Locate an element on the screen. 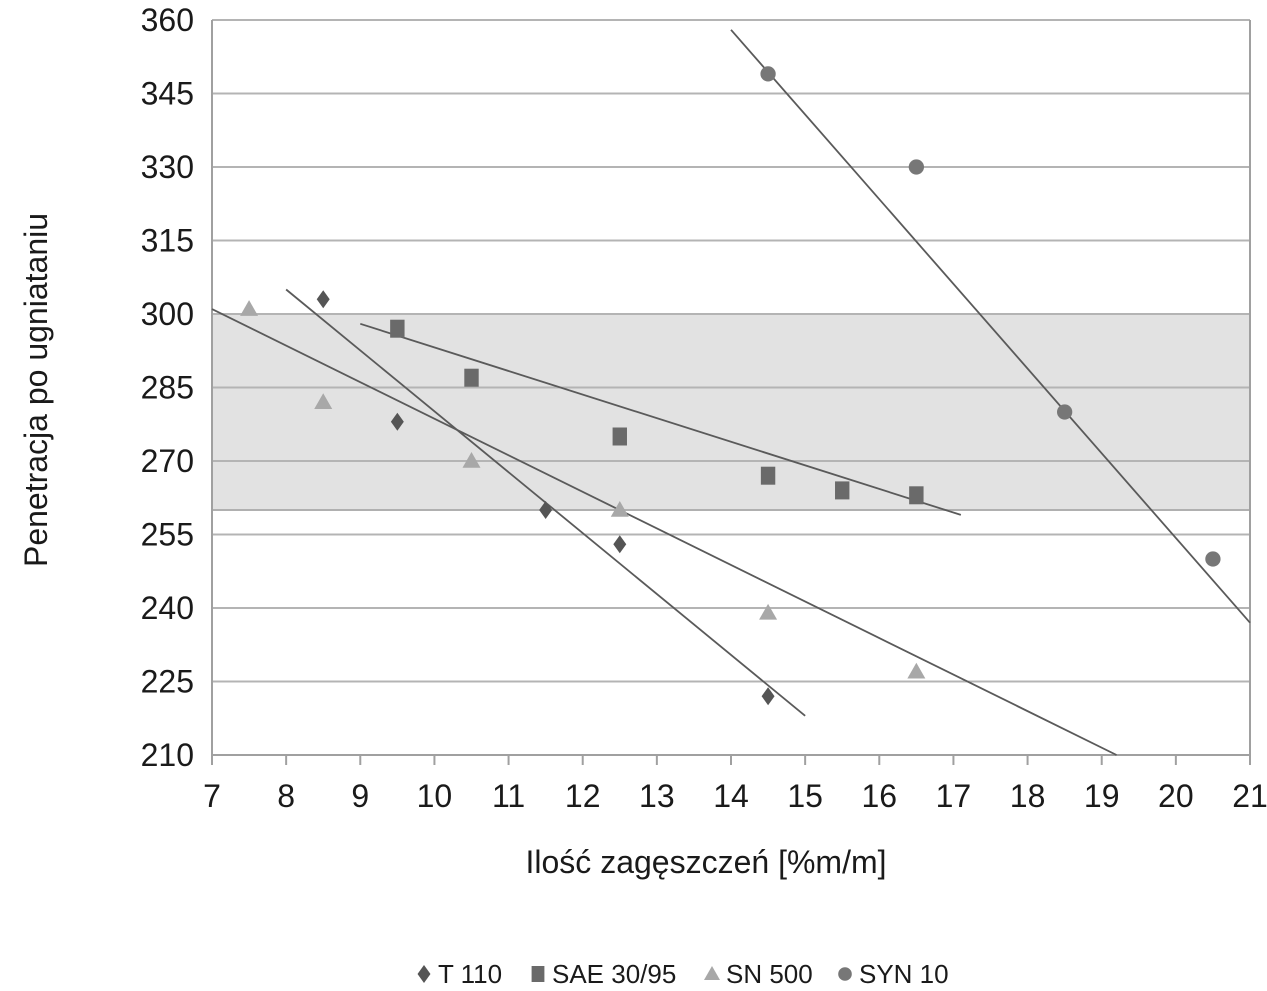 Image resolution: width=1267 pixels, height=991 pixels. x-tick-label: 13 is located at coordinates (657, 796).